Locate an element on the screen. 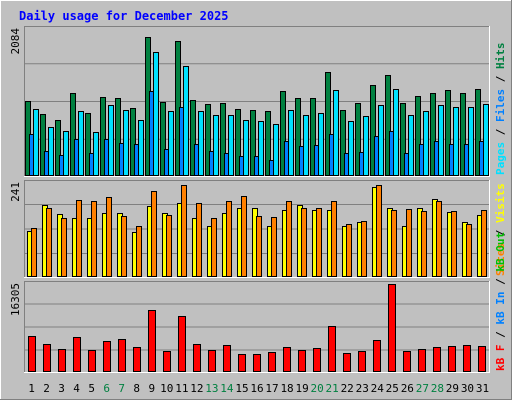 This screenshot has height=405, width=512. y-max-label: 241 is located at coordinates (15, 192).